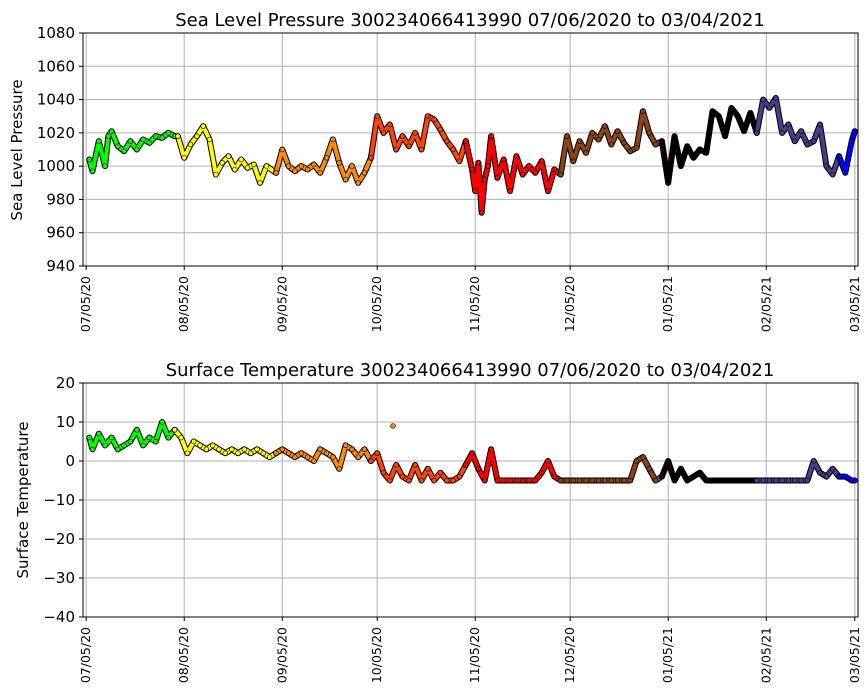 The width and height of the screenshot is (867, 700). What do you see at coordinates (60, 149) in the screenshot?
I see `y-tick-labels: 940 960 980 1000 1020 1040 1060 1080` at bounding box center [60, 149].